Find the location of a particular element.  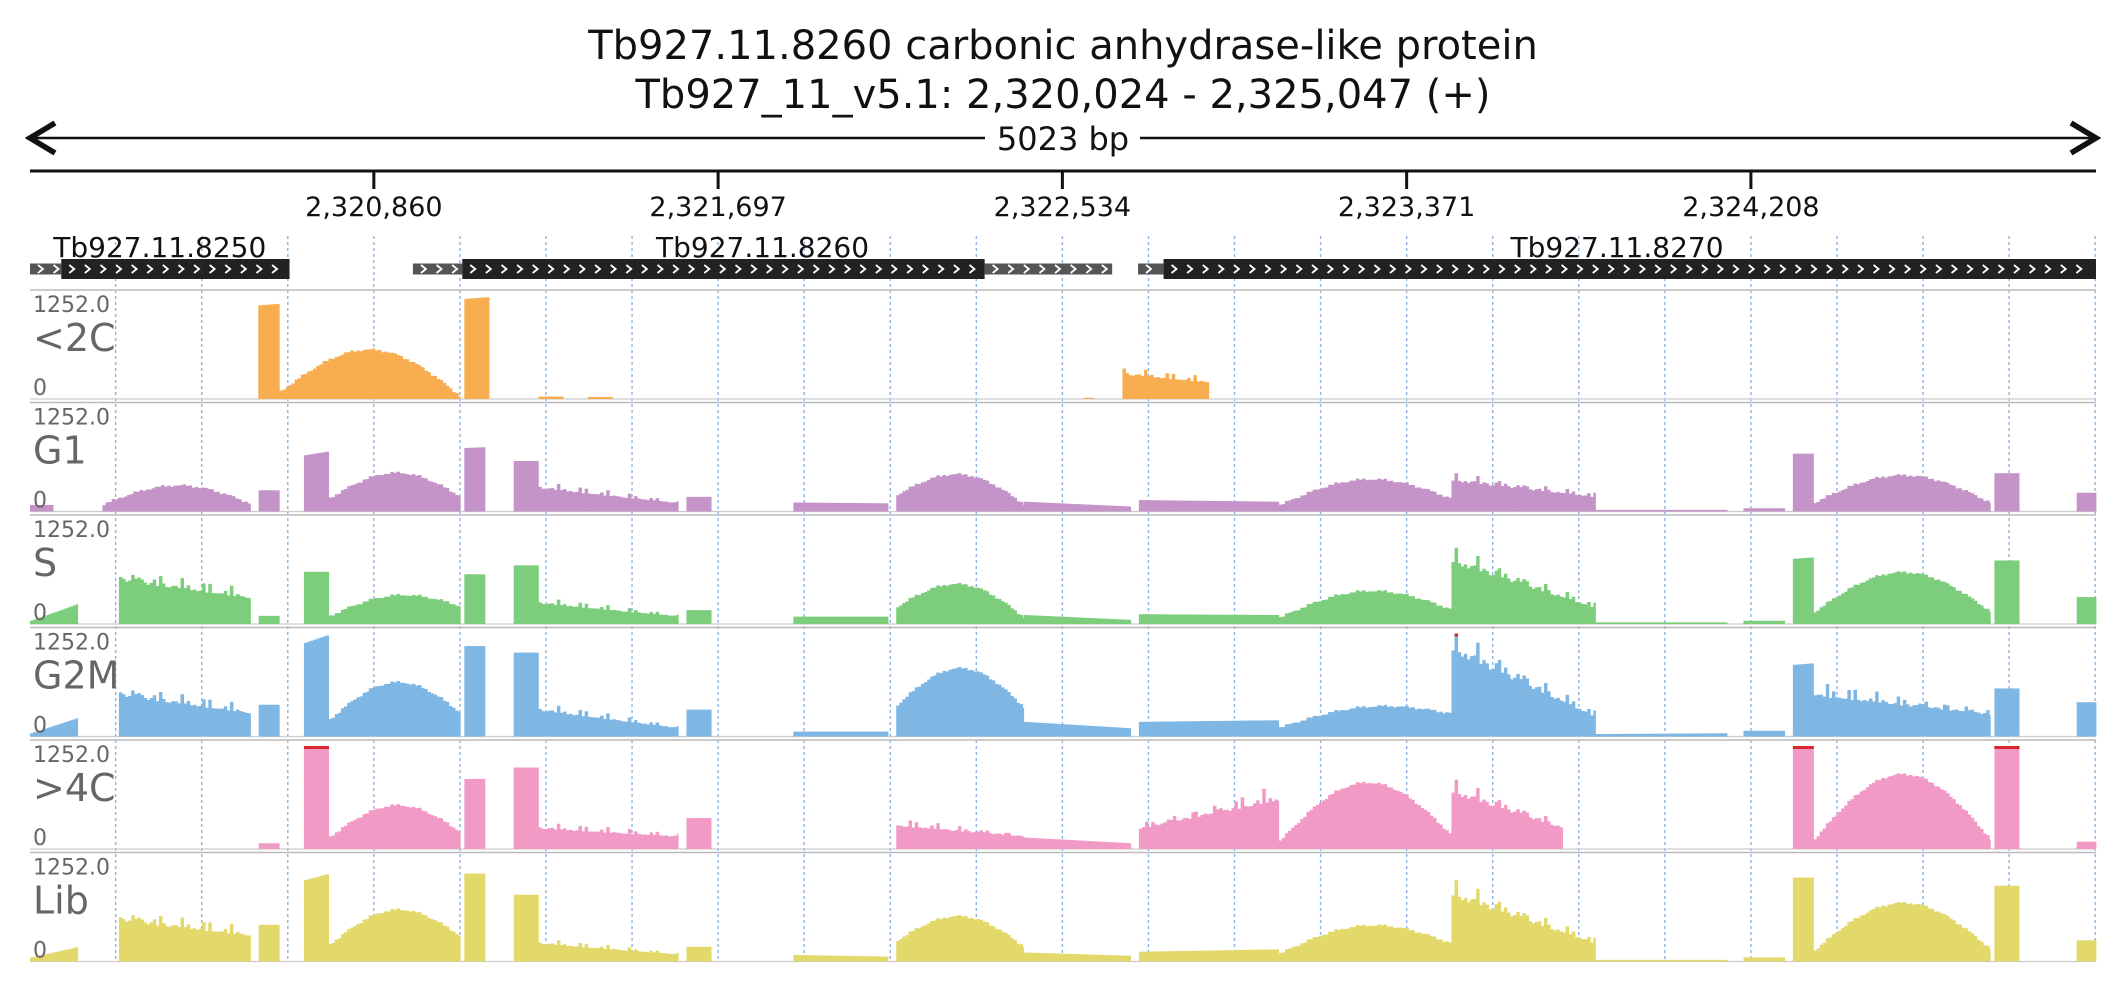

track-name-label: >4C is located at coordinates (74, 788).